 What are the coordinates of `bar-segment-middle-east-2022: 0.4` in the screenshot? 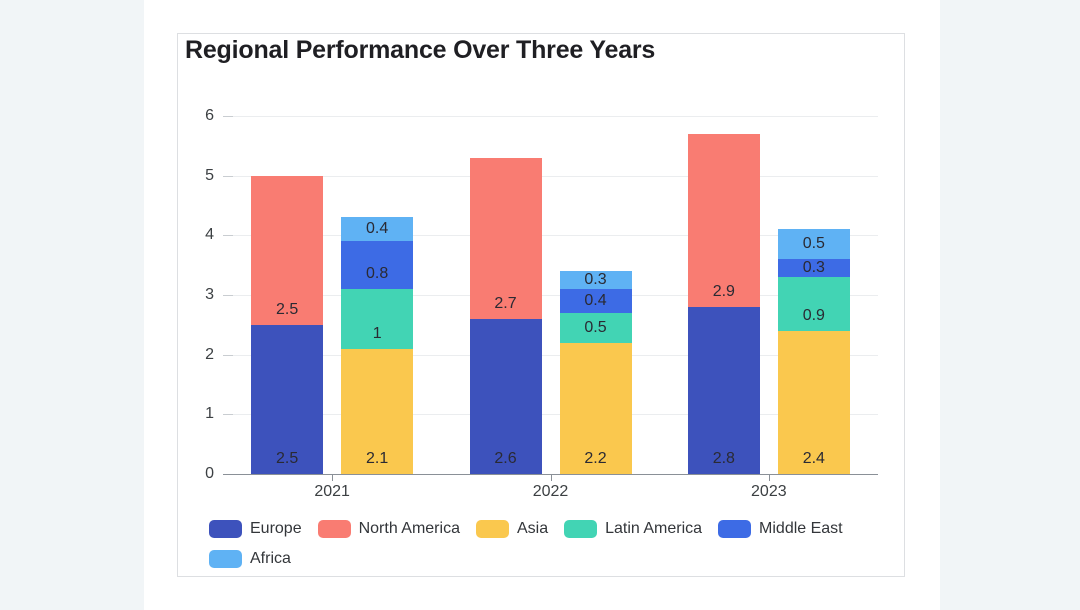 It's located at (595, 301).